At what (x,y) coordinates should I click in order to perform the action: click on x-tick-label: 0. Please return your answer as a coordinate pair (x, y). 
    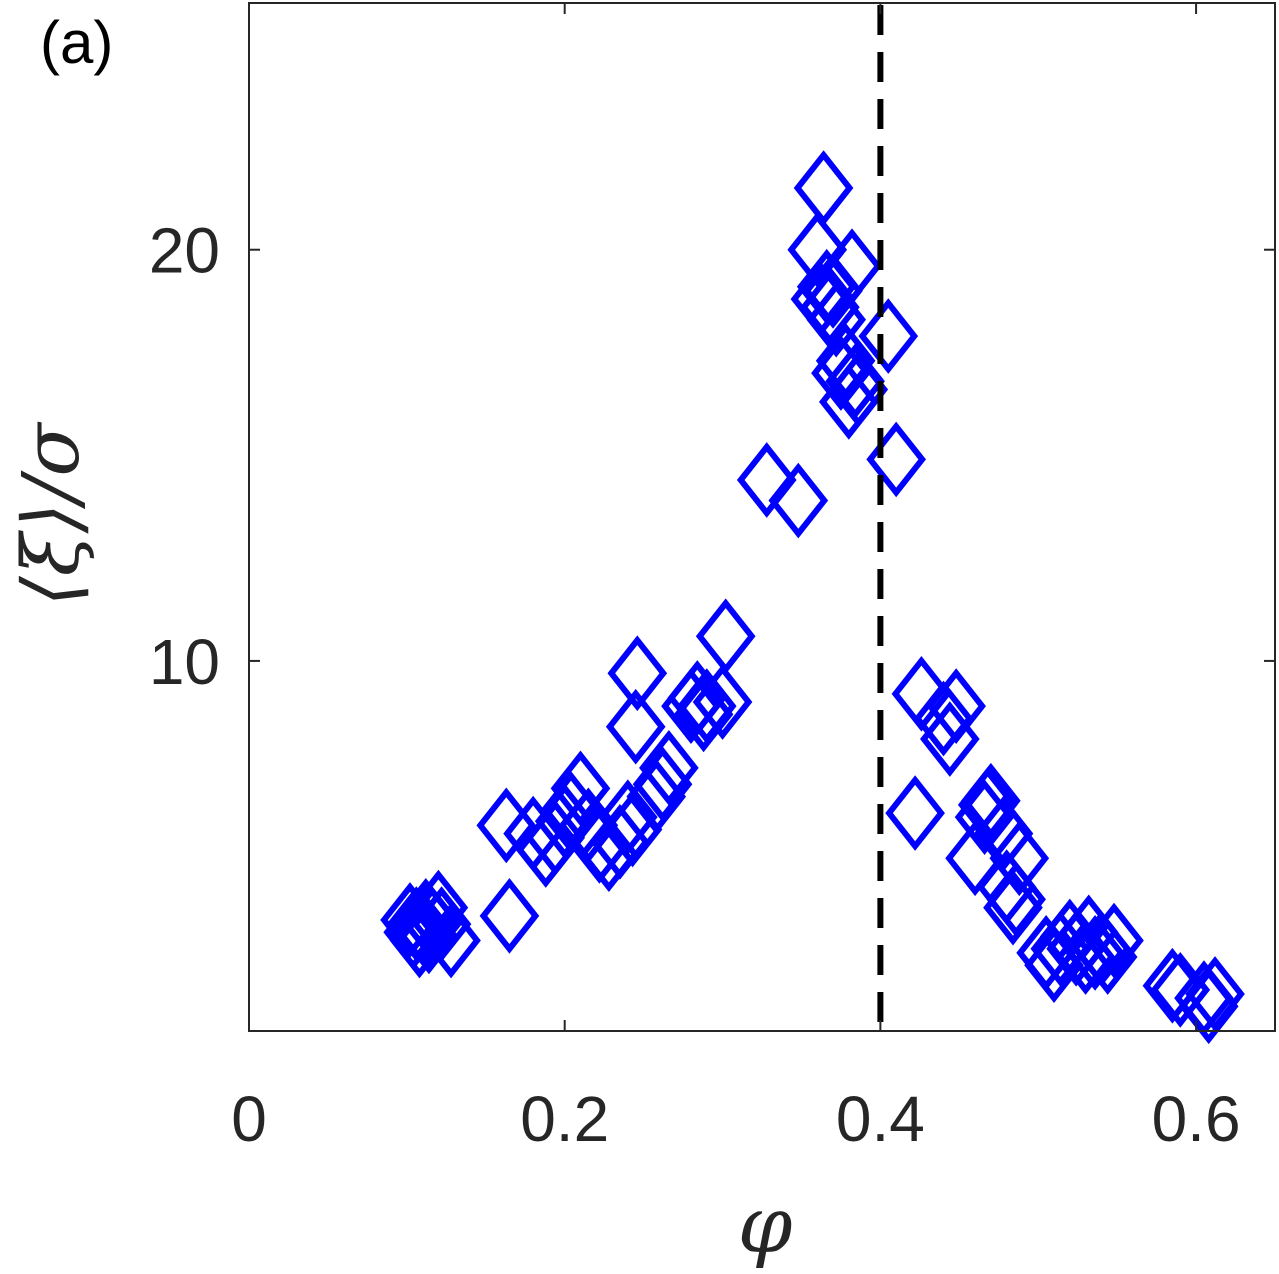
    Looking at the image, I should click on (249, 1119).